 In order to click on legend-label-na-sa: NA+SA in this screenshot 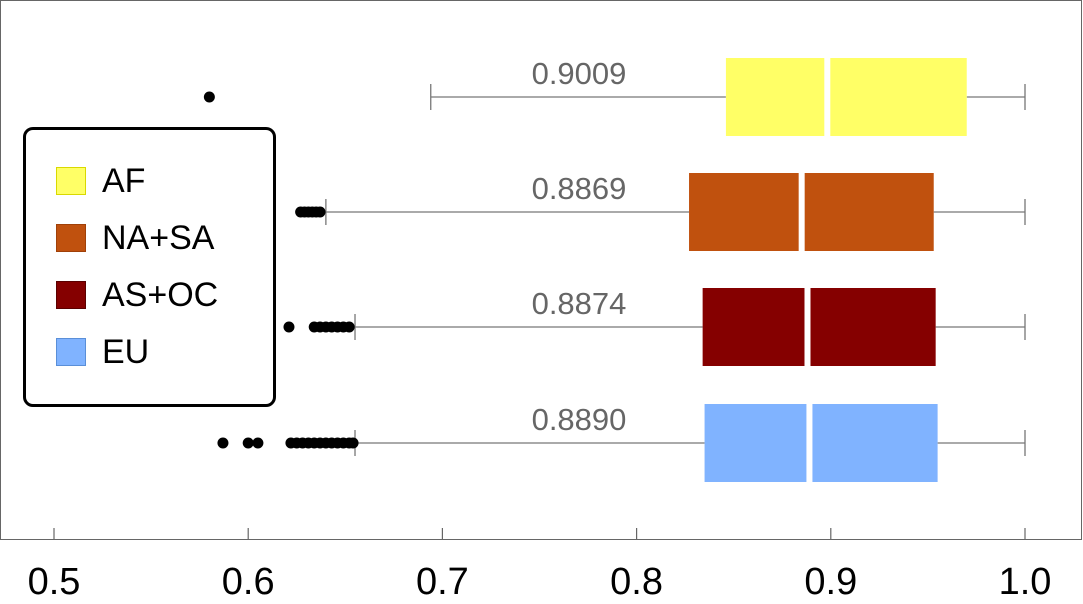, I will do `click(158, 238)`.